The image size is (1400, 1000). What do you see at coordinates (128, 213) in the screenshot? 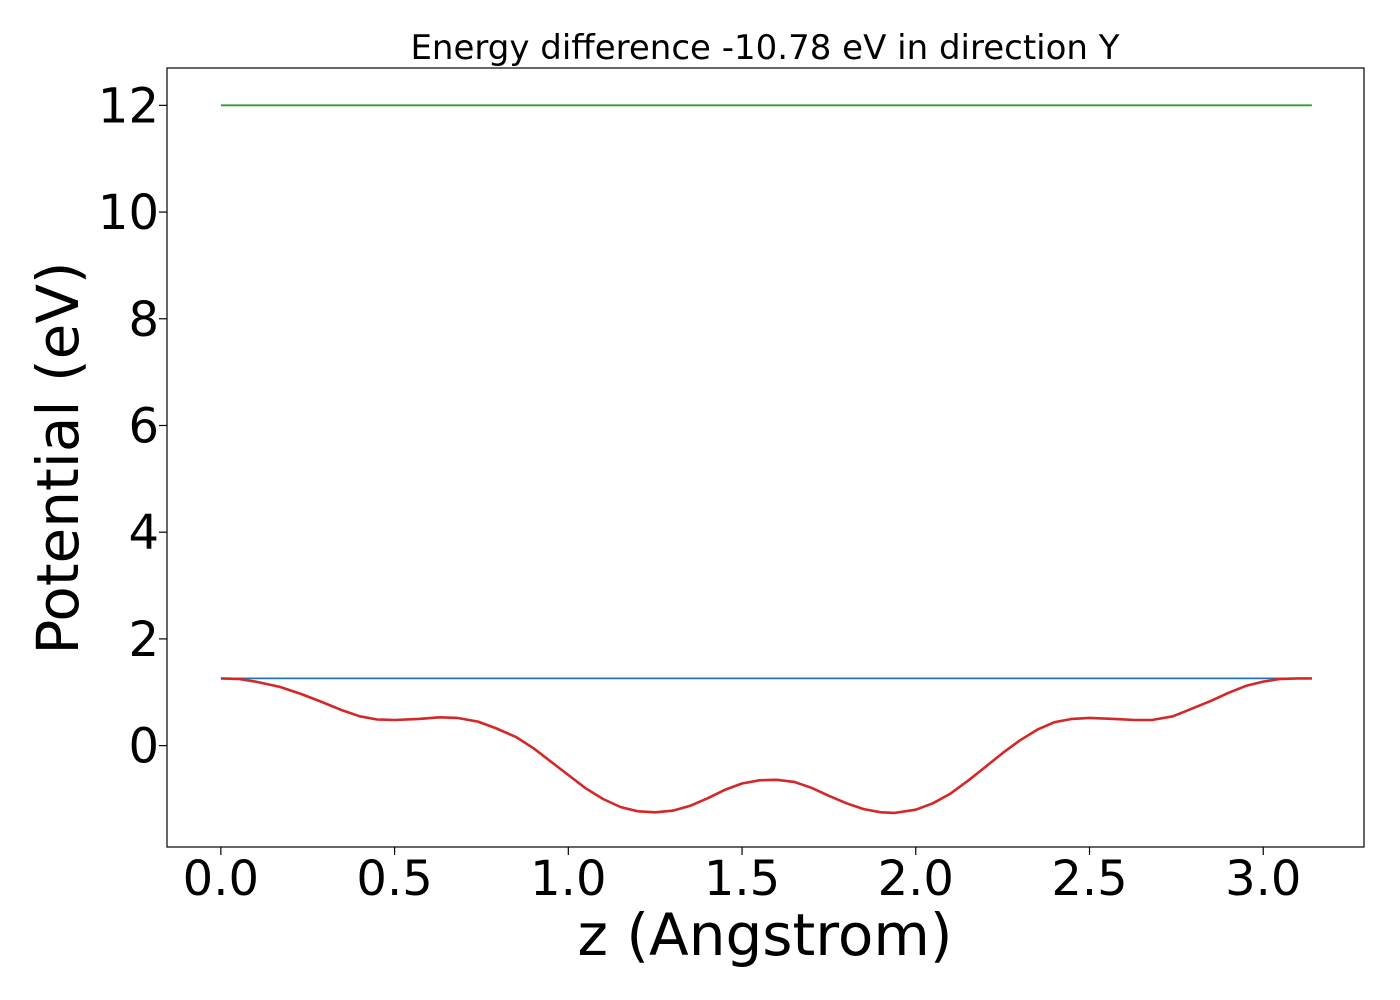
I see `y-tick-label: 10` at bounding box center [128, 213].